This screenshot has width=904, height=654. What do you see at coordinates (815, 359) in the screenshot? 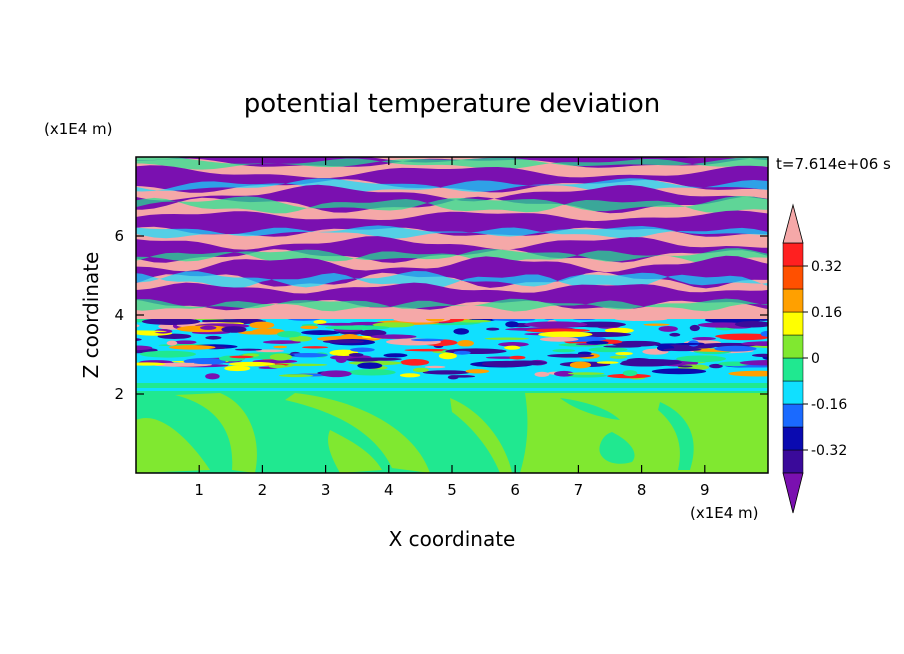
I see `colorbar-label: 0` at bounding box center [815, 359].